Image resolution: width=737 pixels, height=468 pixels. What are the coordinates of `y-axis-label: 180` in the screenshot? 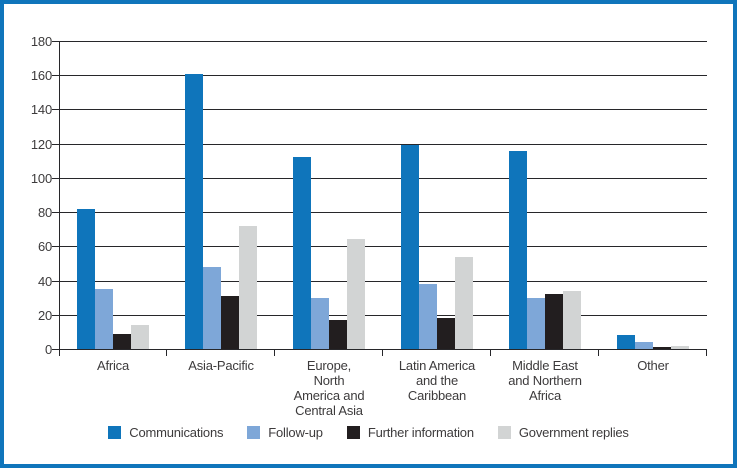 It's located at (41, 41).